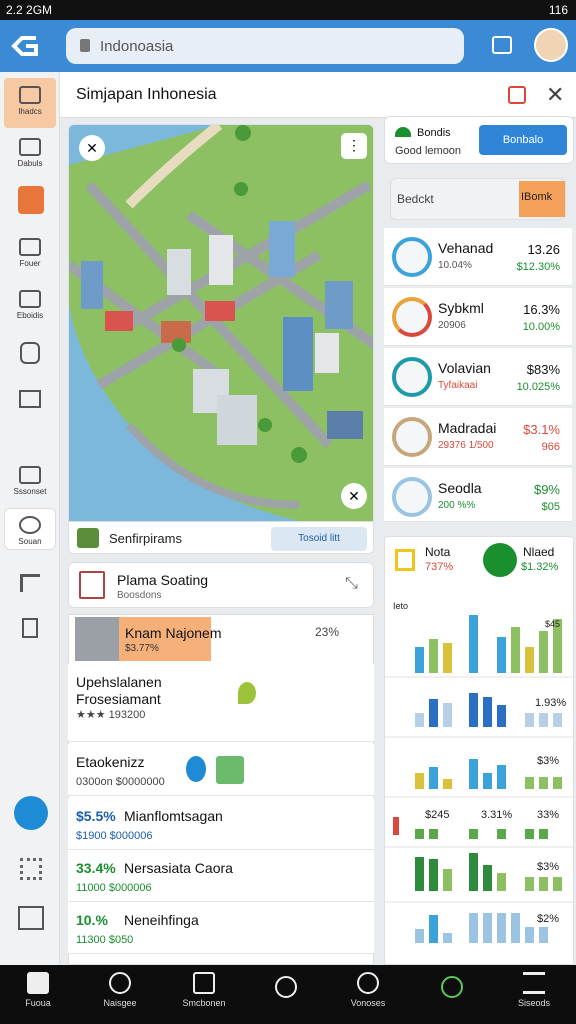  I want to click on map-button: Tosoid litt, so click(319, 539).